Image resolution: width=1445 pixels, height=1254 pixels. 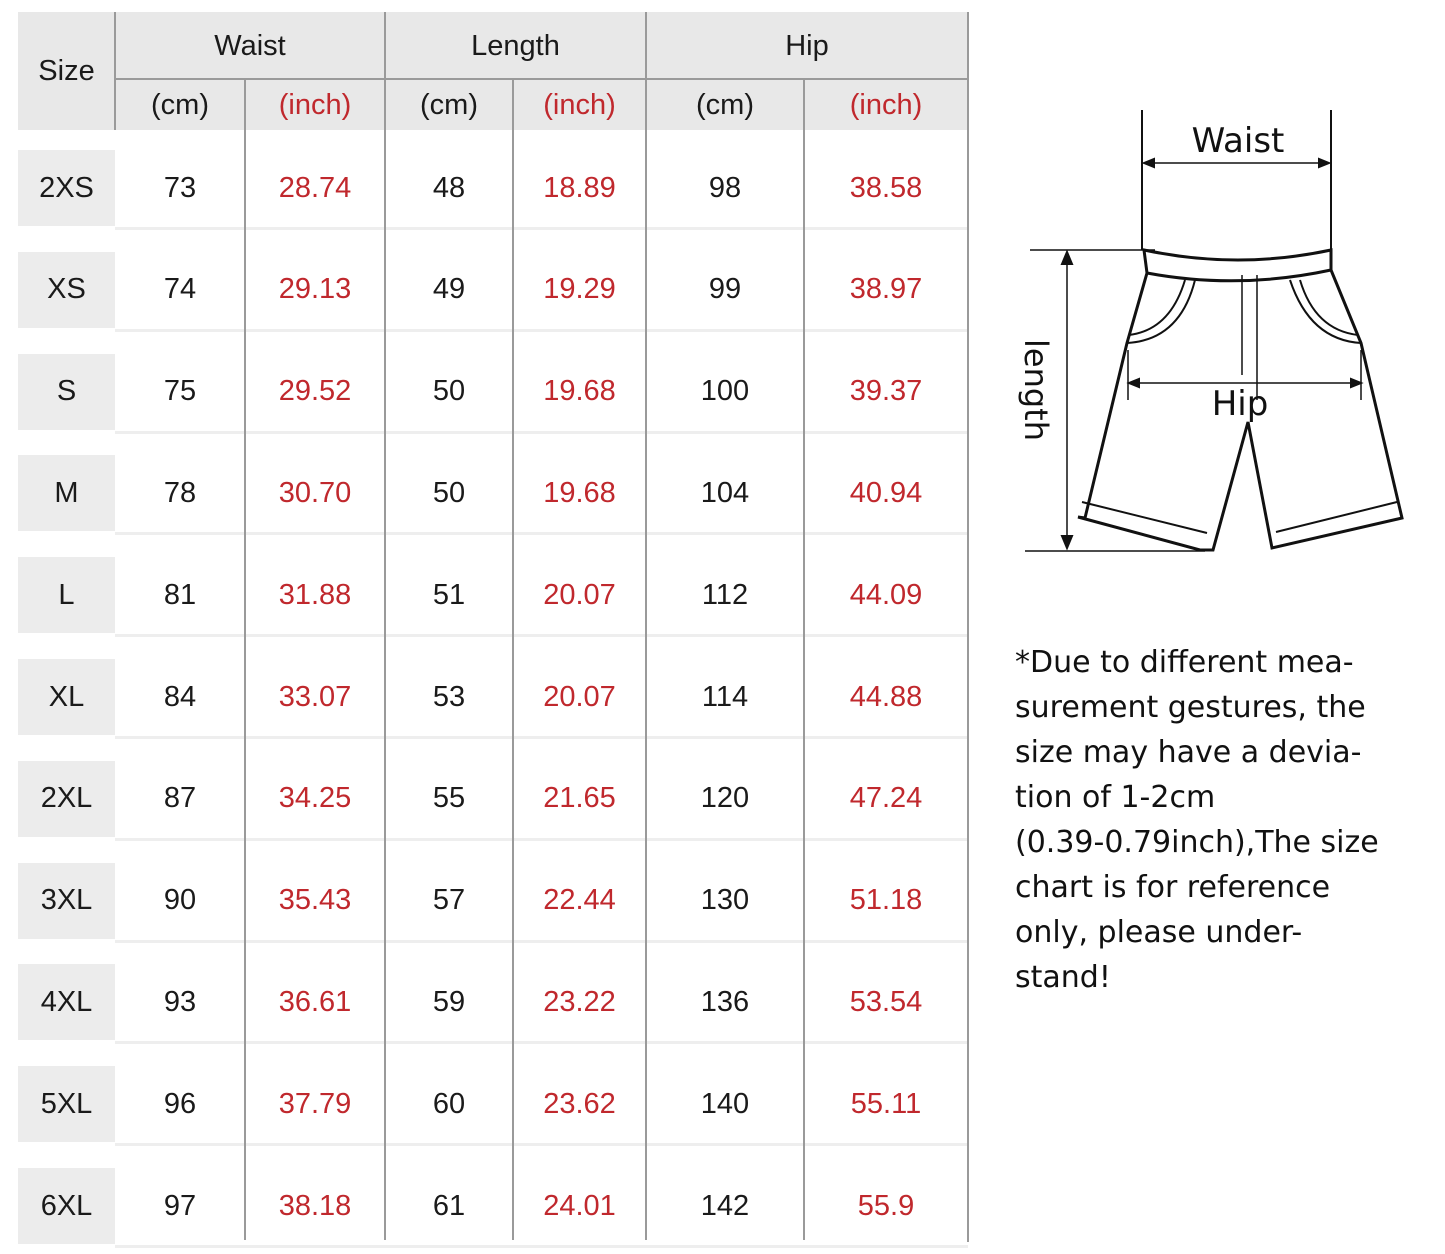 I want to click on value-cell: 90, so click(x=180, y=900).